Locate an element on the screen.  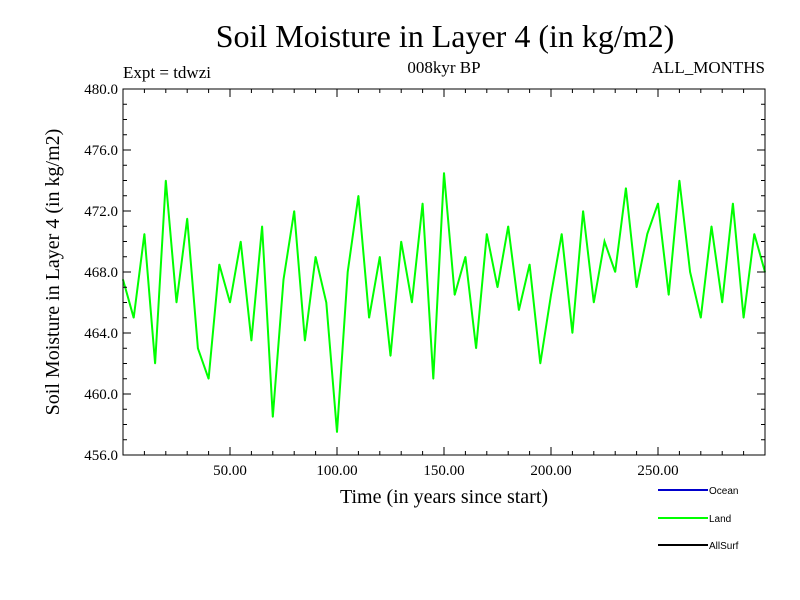
months-label: ALL_MONTHS is located at coordinates (708, 67).